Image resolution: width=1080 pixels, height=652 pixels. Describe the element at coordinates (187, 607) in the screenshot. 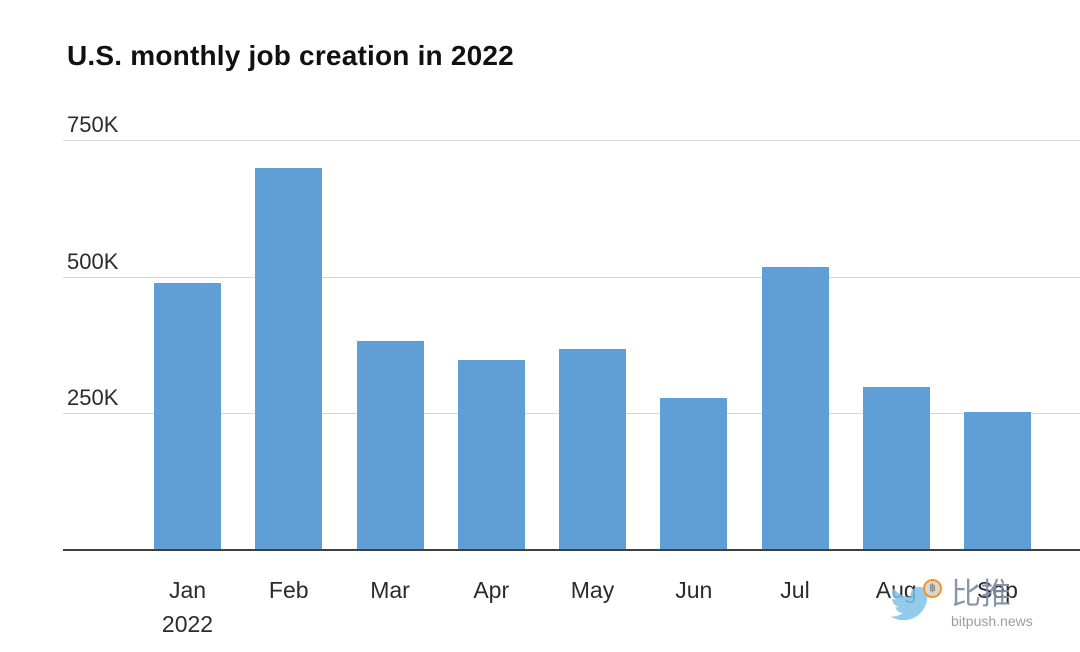

I see `x-tick-label-jan: Jan 2022` at that location.